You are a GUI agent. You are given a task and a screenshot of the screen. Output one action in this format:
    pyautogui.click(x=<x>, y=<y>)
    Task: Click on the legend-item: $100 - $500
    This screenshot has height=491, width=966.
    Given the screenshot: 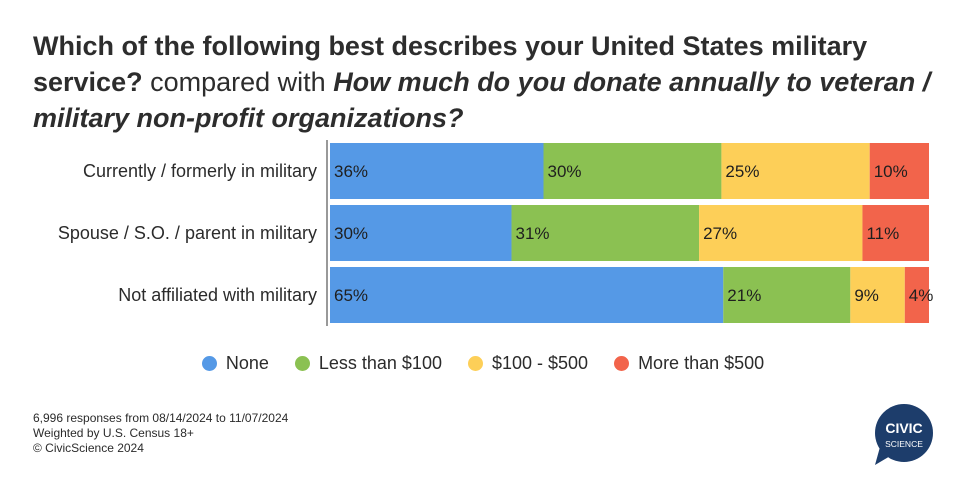 What is the action you would take?
    pyautogui.click(x=528, y=363)
    